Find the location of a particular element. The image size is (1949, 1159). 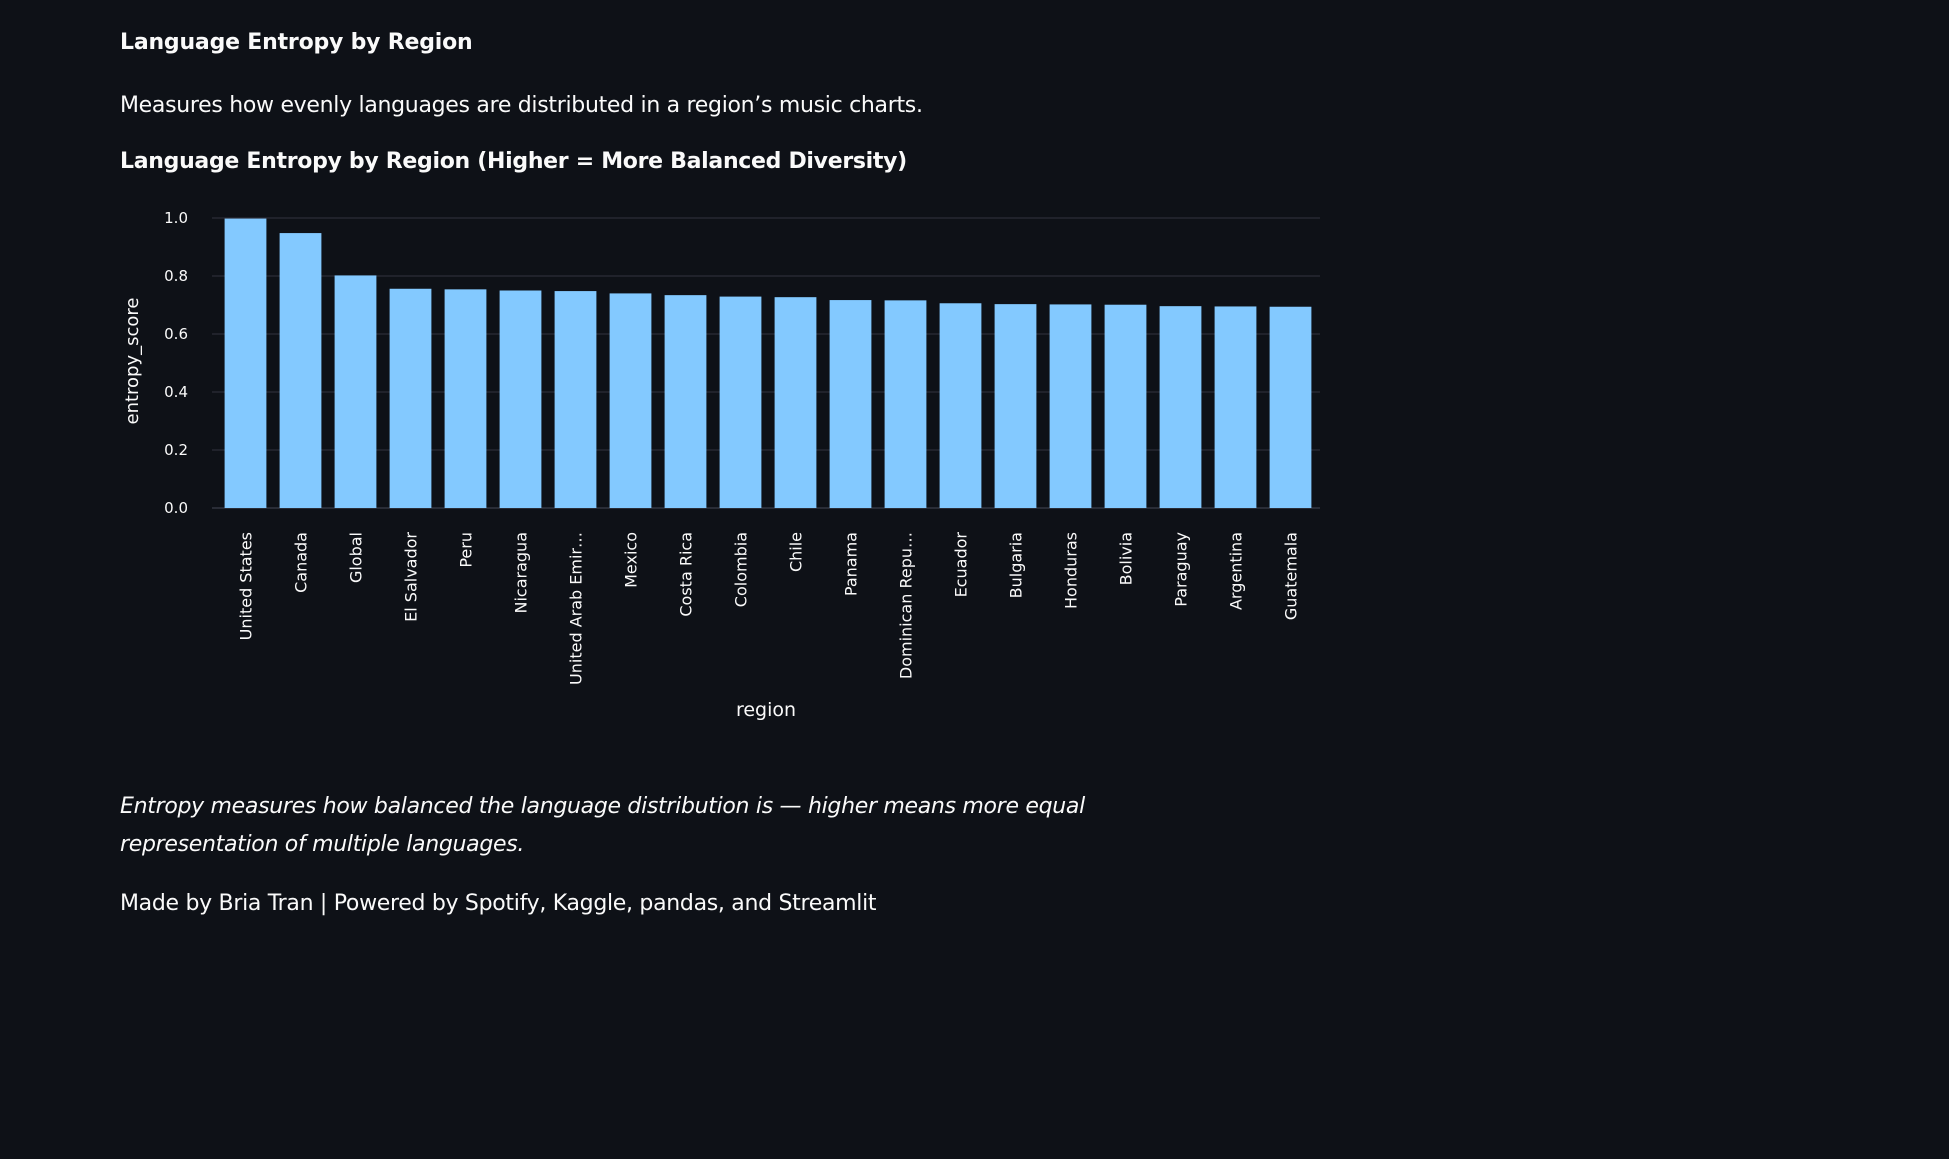

y-tick-label: 0.4 is located at coordinates (176, 392).